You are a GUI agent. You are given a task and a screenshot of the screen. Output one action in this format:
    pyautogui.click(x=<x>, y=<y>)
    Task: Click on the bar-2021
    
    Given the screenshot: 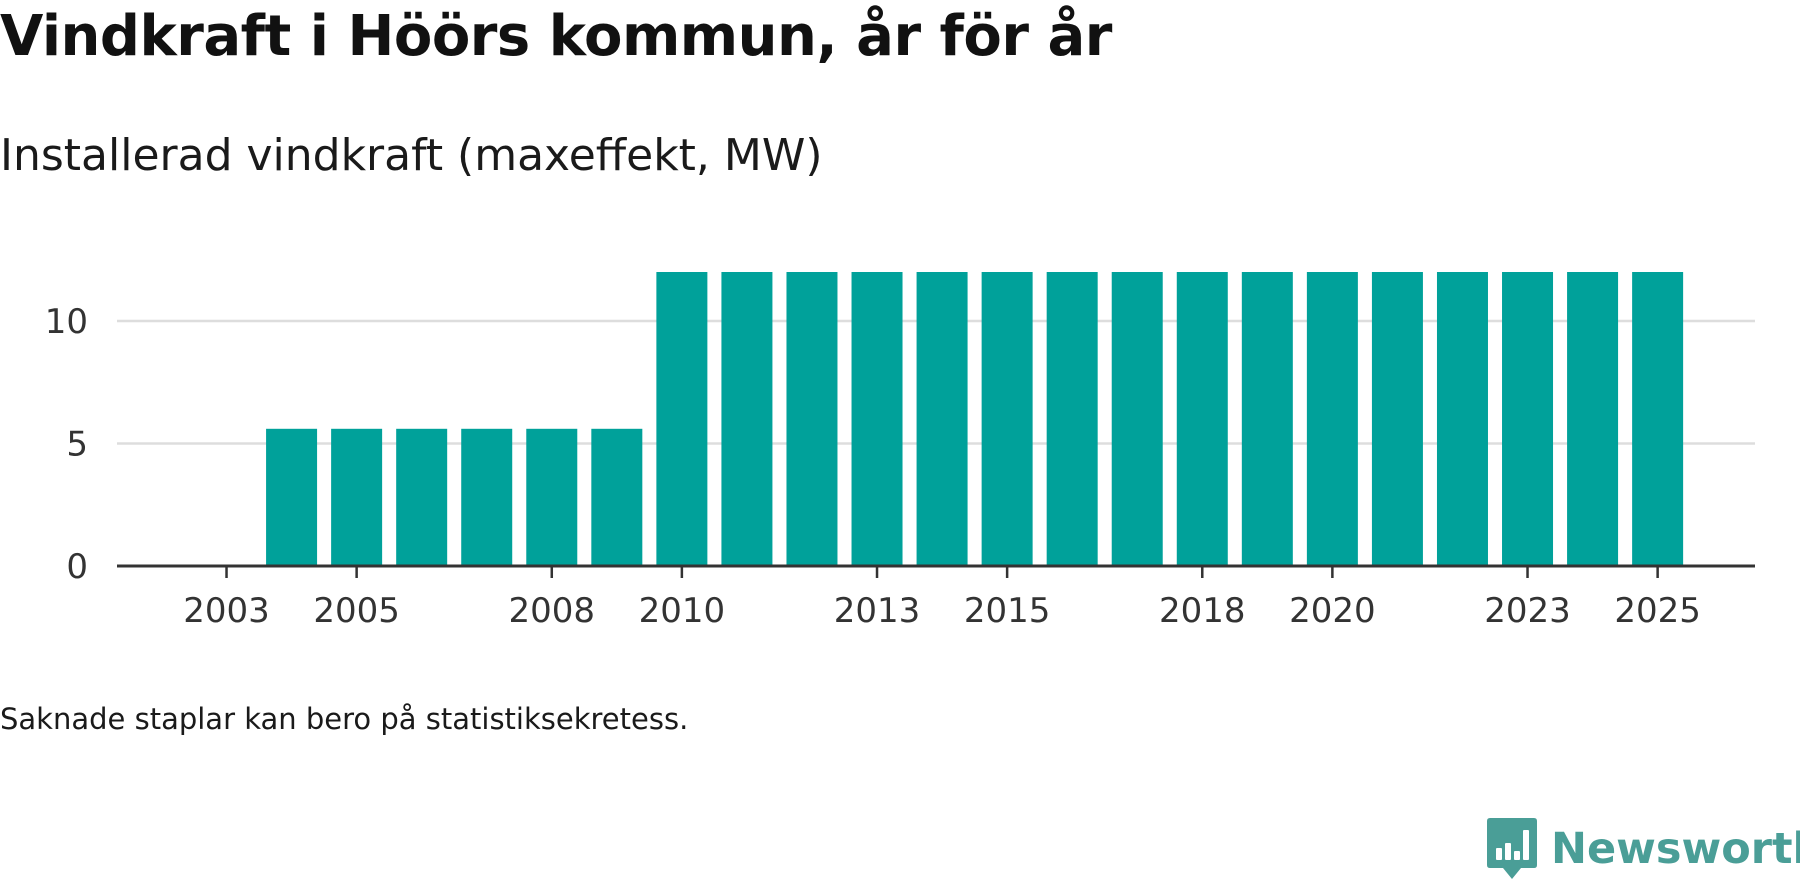 What is the action you would take?
    pyautogui.click(x=1397, y=419)
    